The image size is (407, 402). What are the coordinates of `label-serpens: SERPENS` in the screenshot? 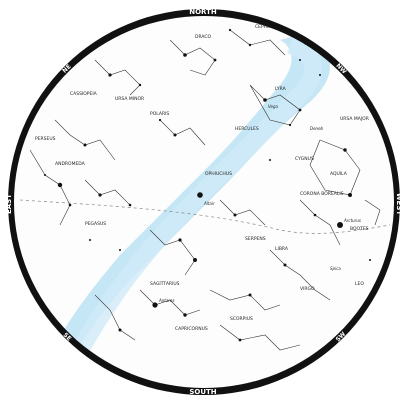 It's located at (255, 239).